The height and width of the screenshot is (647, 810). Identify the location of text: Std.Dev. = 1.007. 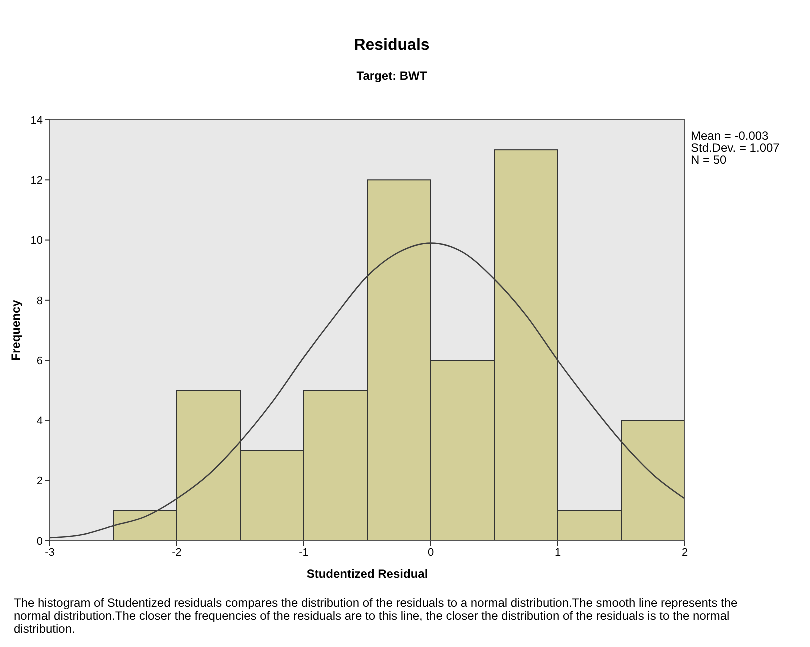
(735, 148).